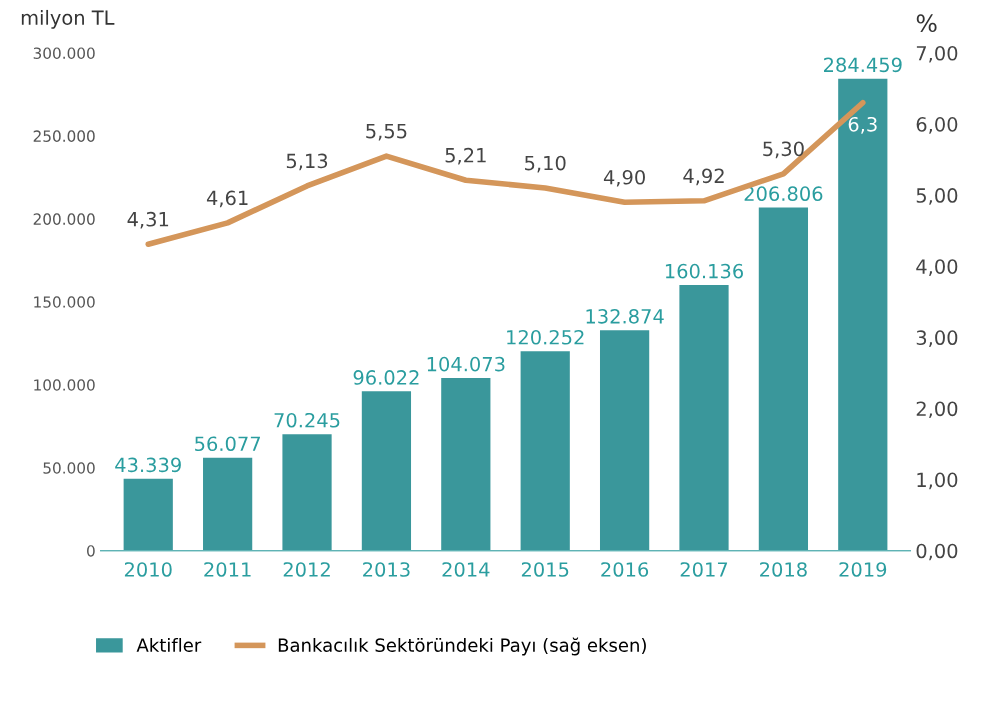  Describe the element at coordinates (783, 150) in the screenshot. I see `data-label: 5,30` at that location.